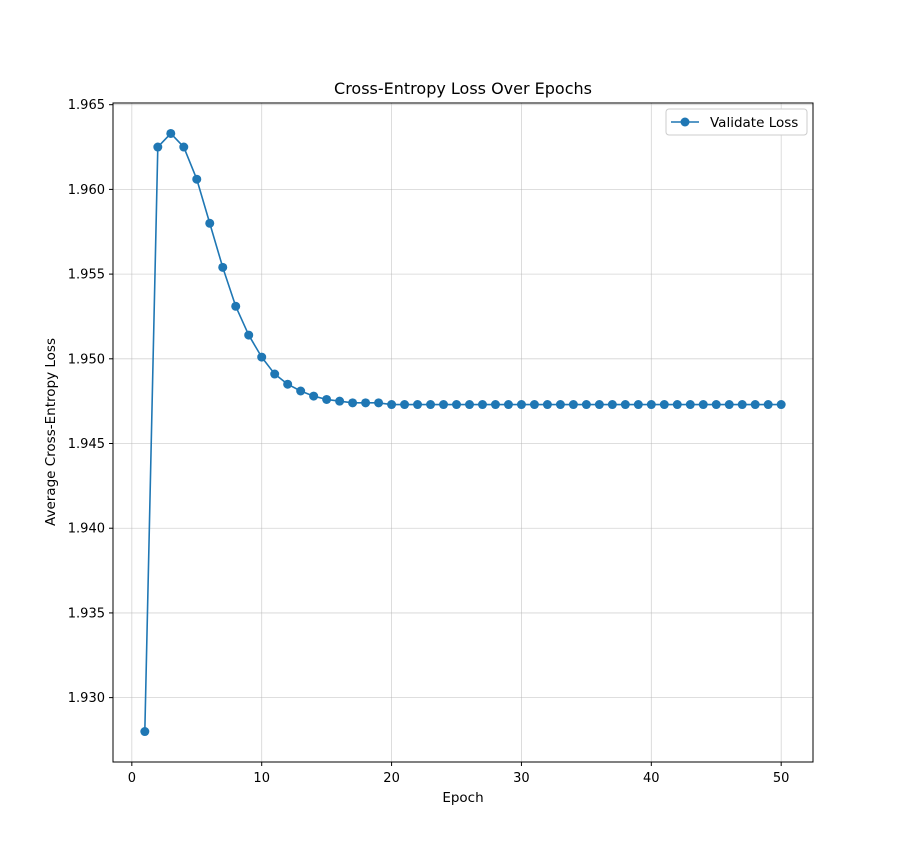  What do you see at coordinates (86, 613) in the screenshot?
I see `y-tick-label: 1.935` at bounding box center [86, 613].